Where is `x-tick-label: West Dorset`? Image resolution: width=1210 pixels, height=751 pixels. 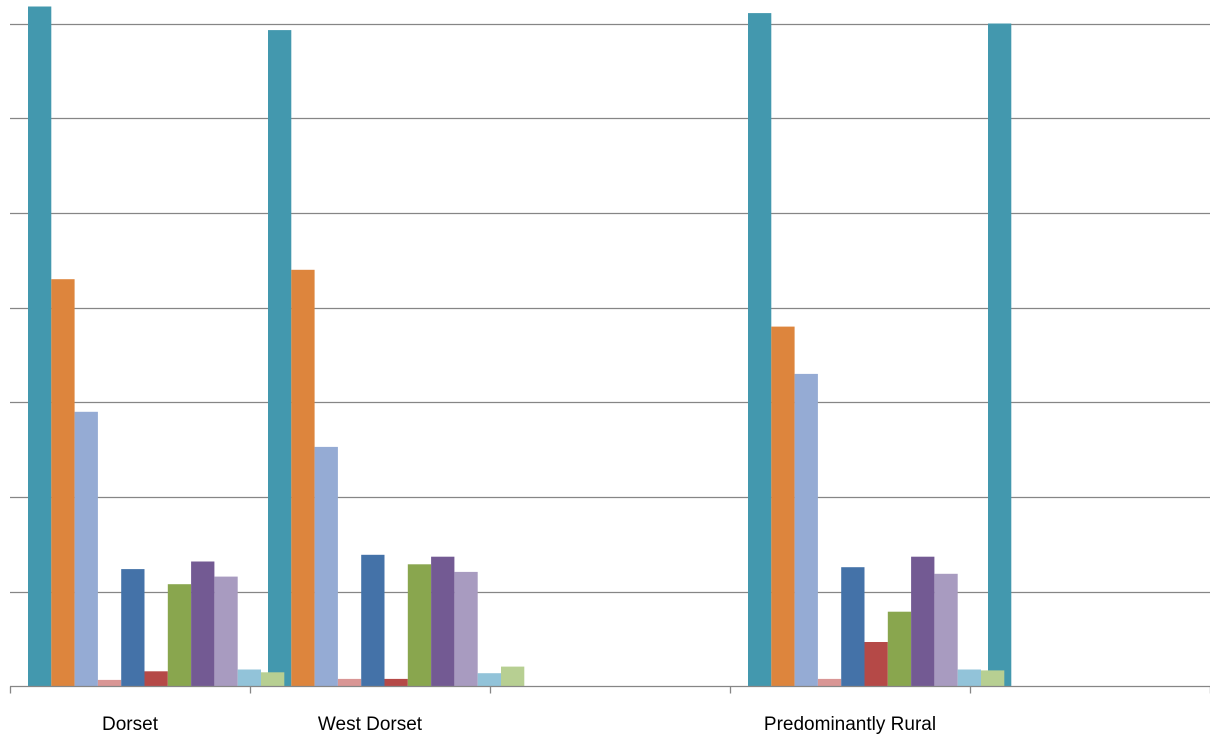
x-tick-label: West Dorset is located at coordinates (370, 724).